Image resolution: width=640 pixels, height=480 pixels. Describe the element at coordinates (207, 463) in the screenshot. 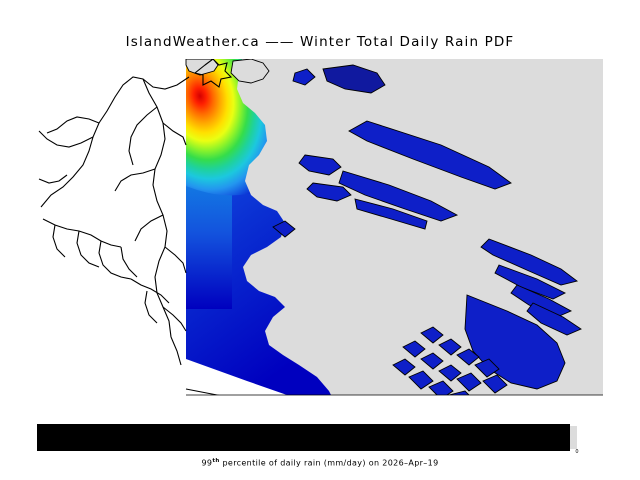

I see `percentile-number: 99` at that location.